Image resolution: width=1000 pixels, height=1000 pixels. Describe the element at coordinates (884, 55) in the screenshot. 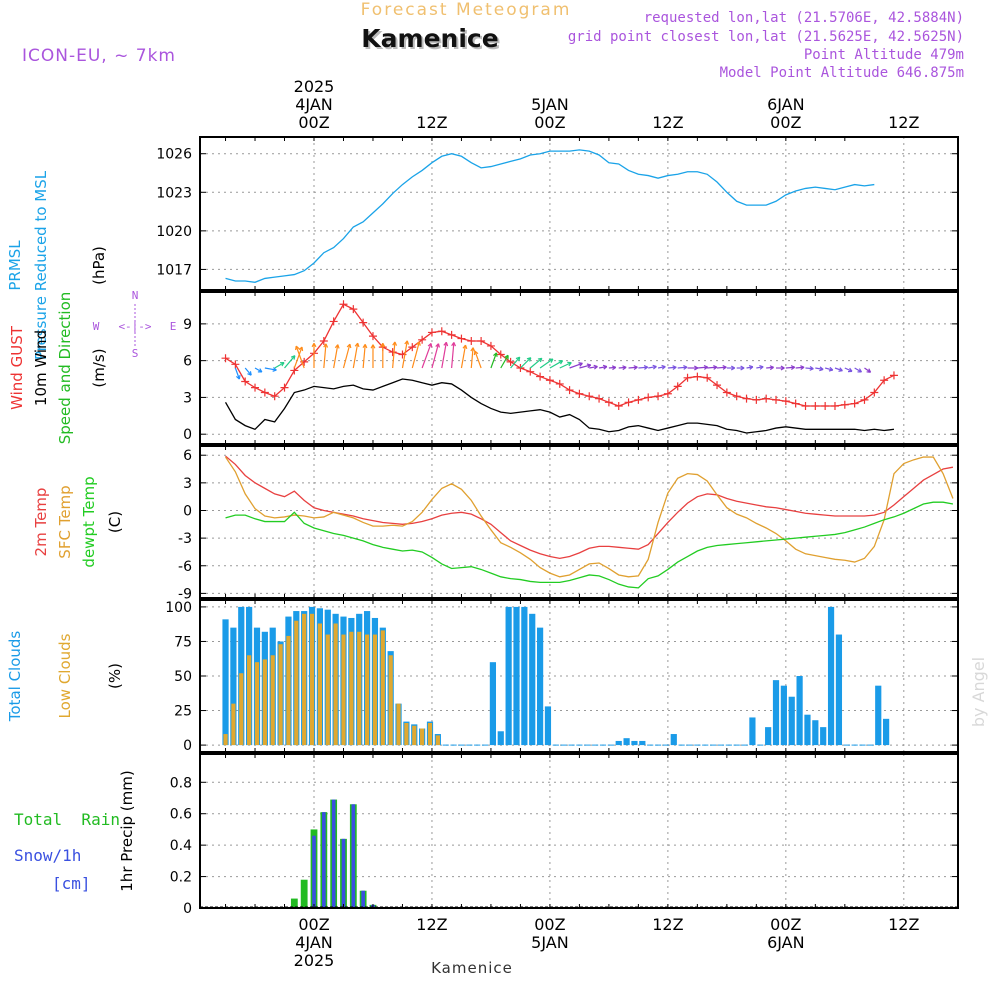

I see `point-altitude: Point Altitude 479m` at that location.